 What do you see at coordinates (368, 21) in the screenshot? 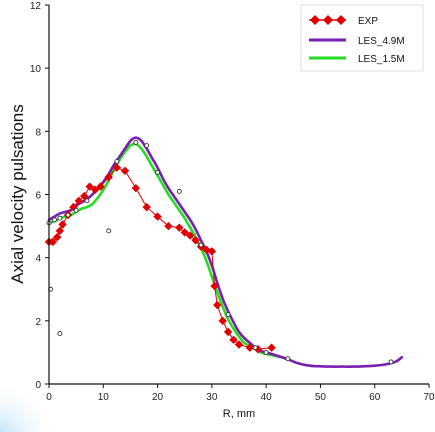
I see `legend-label-exp: EXP` at bounding box center [368, 21].